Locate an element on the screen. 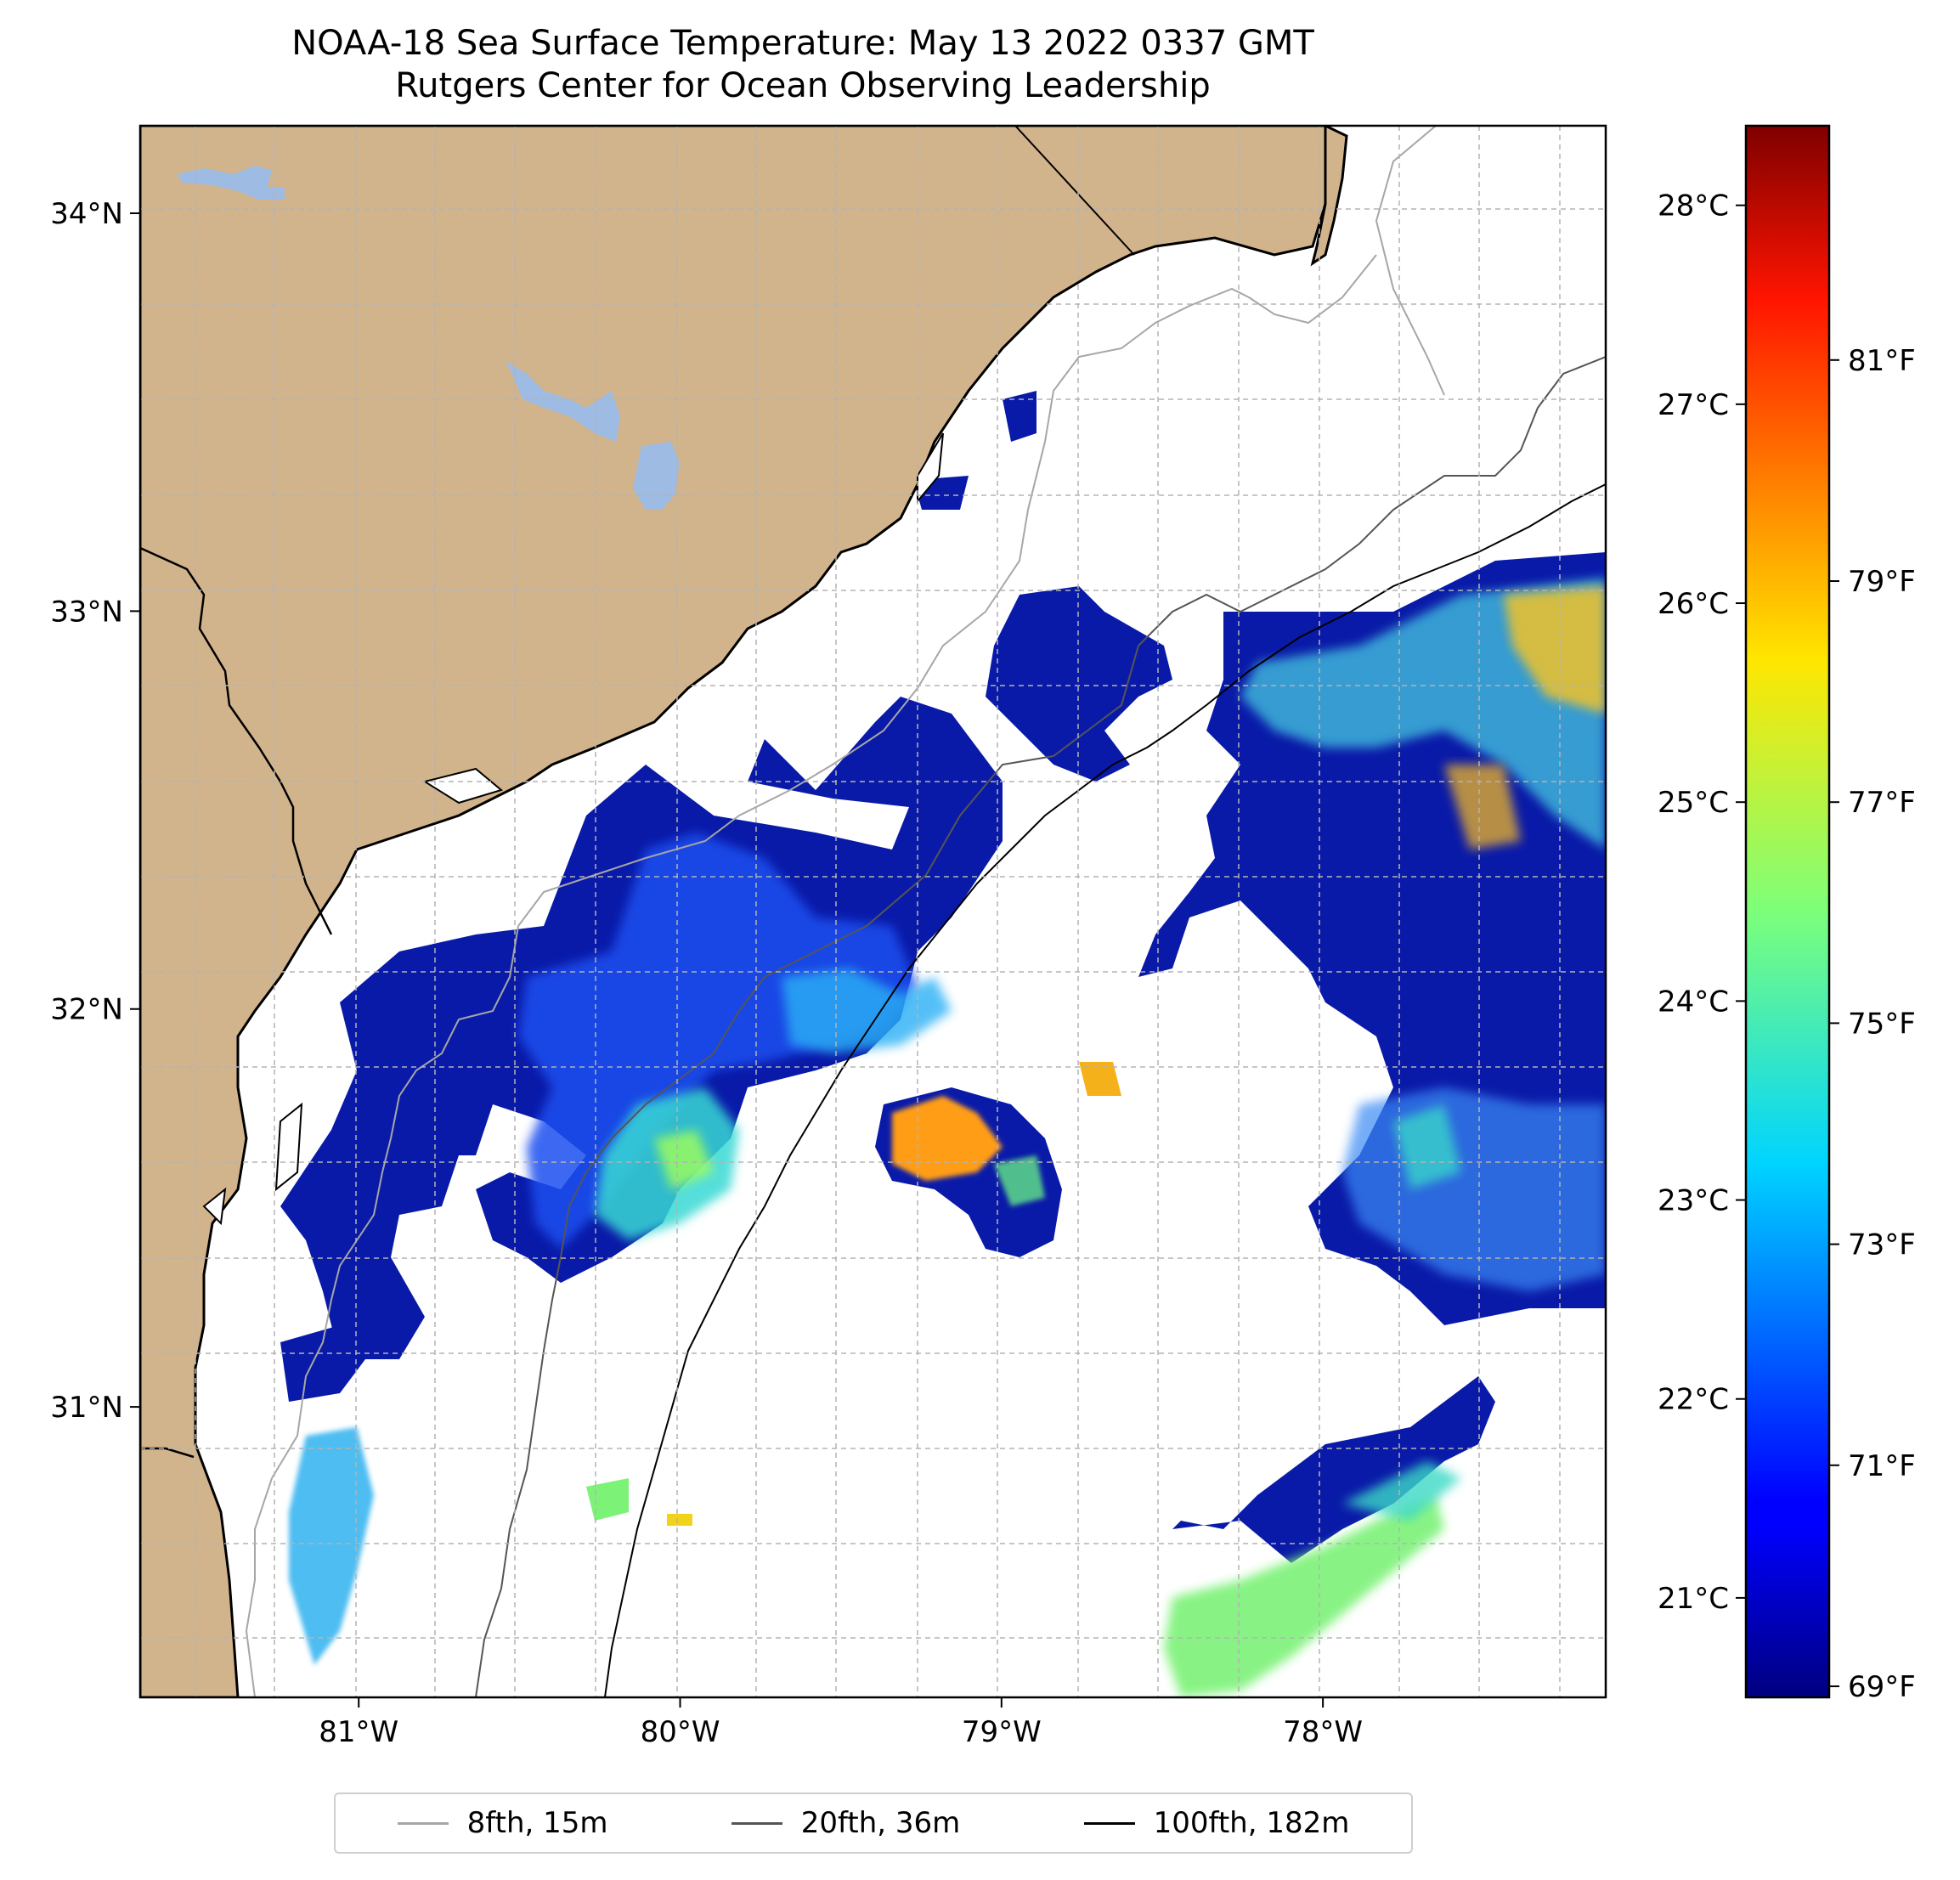  lat-tick-label: 33°N is located at coordinates (87, 612).